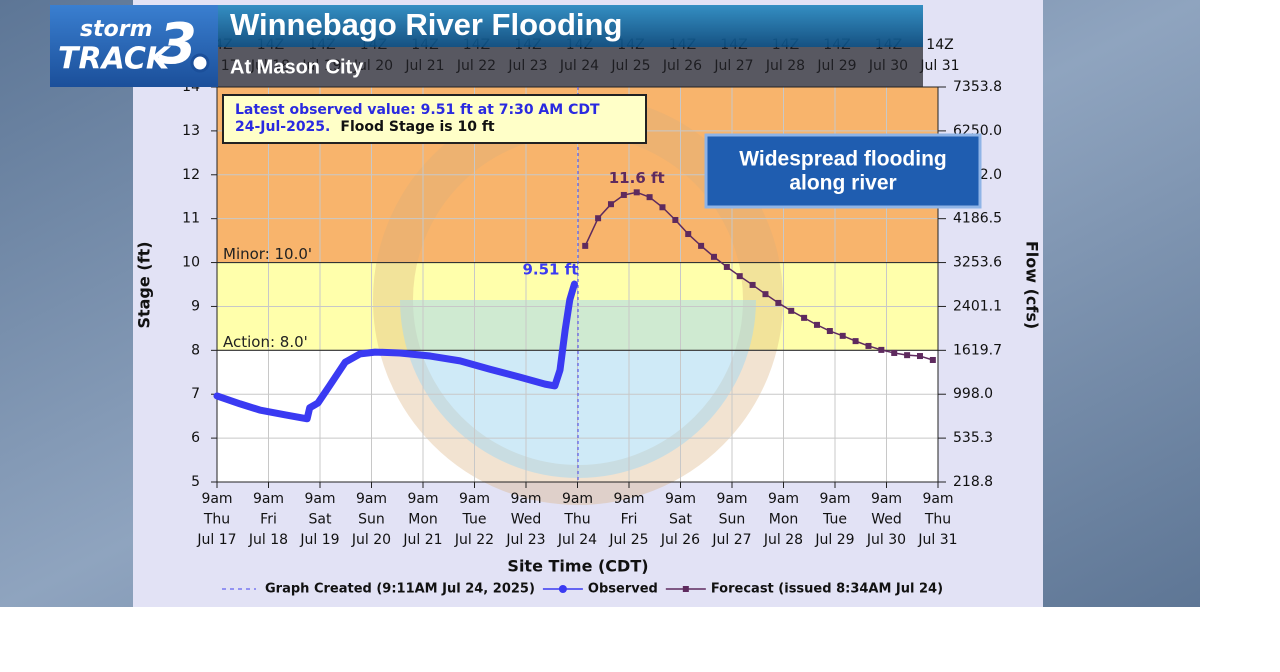  I want to click on x-tick-label: 9am Fri Jul 18, so click(268, 519).